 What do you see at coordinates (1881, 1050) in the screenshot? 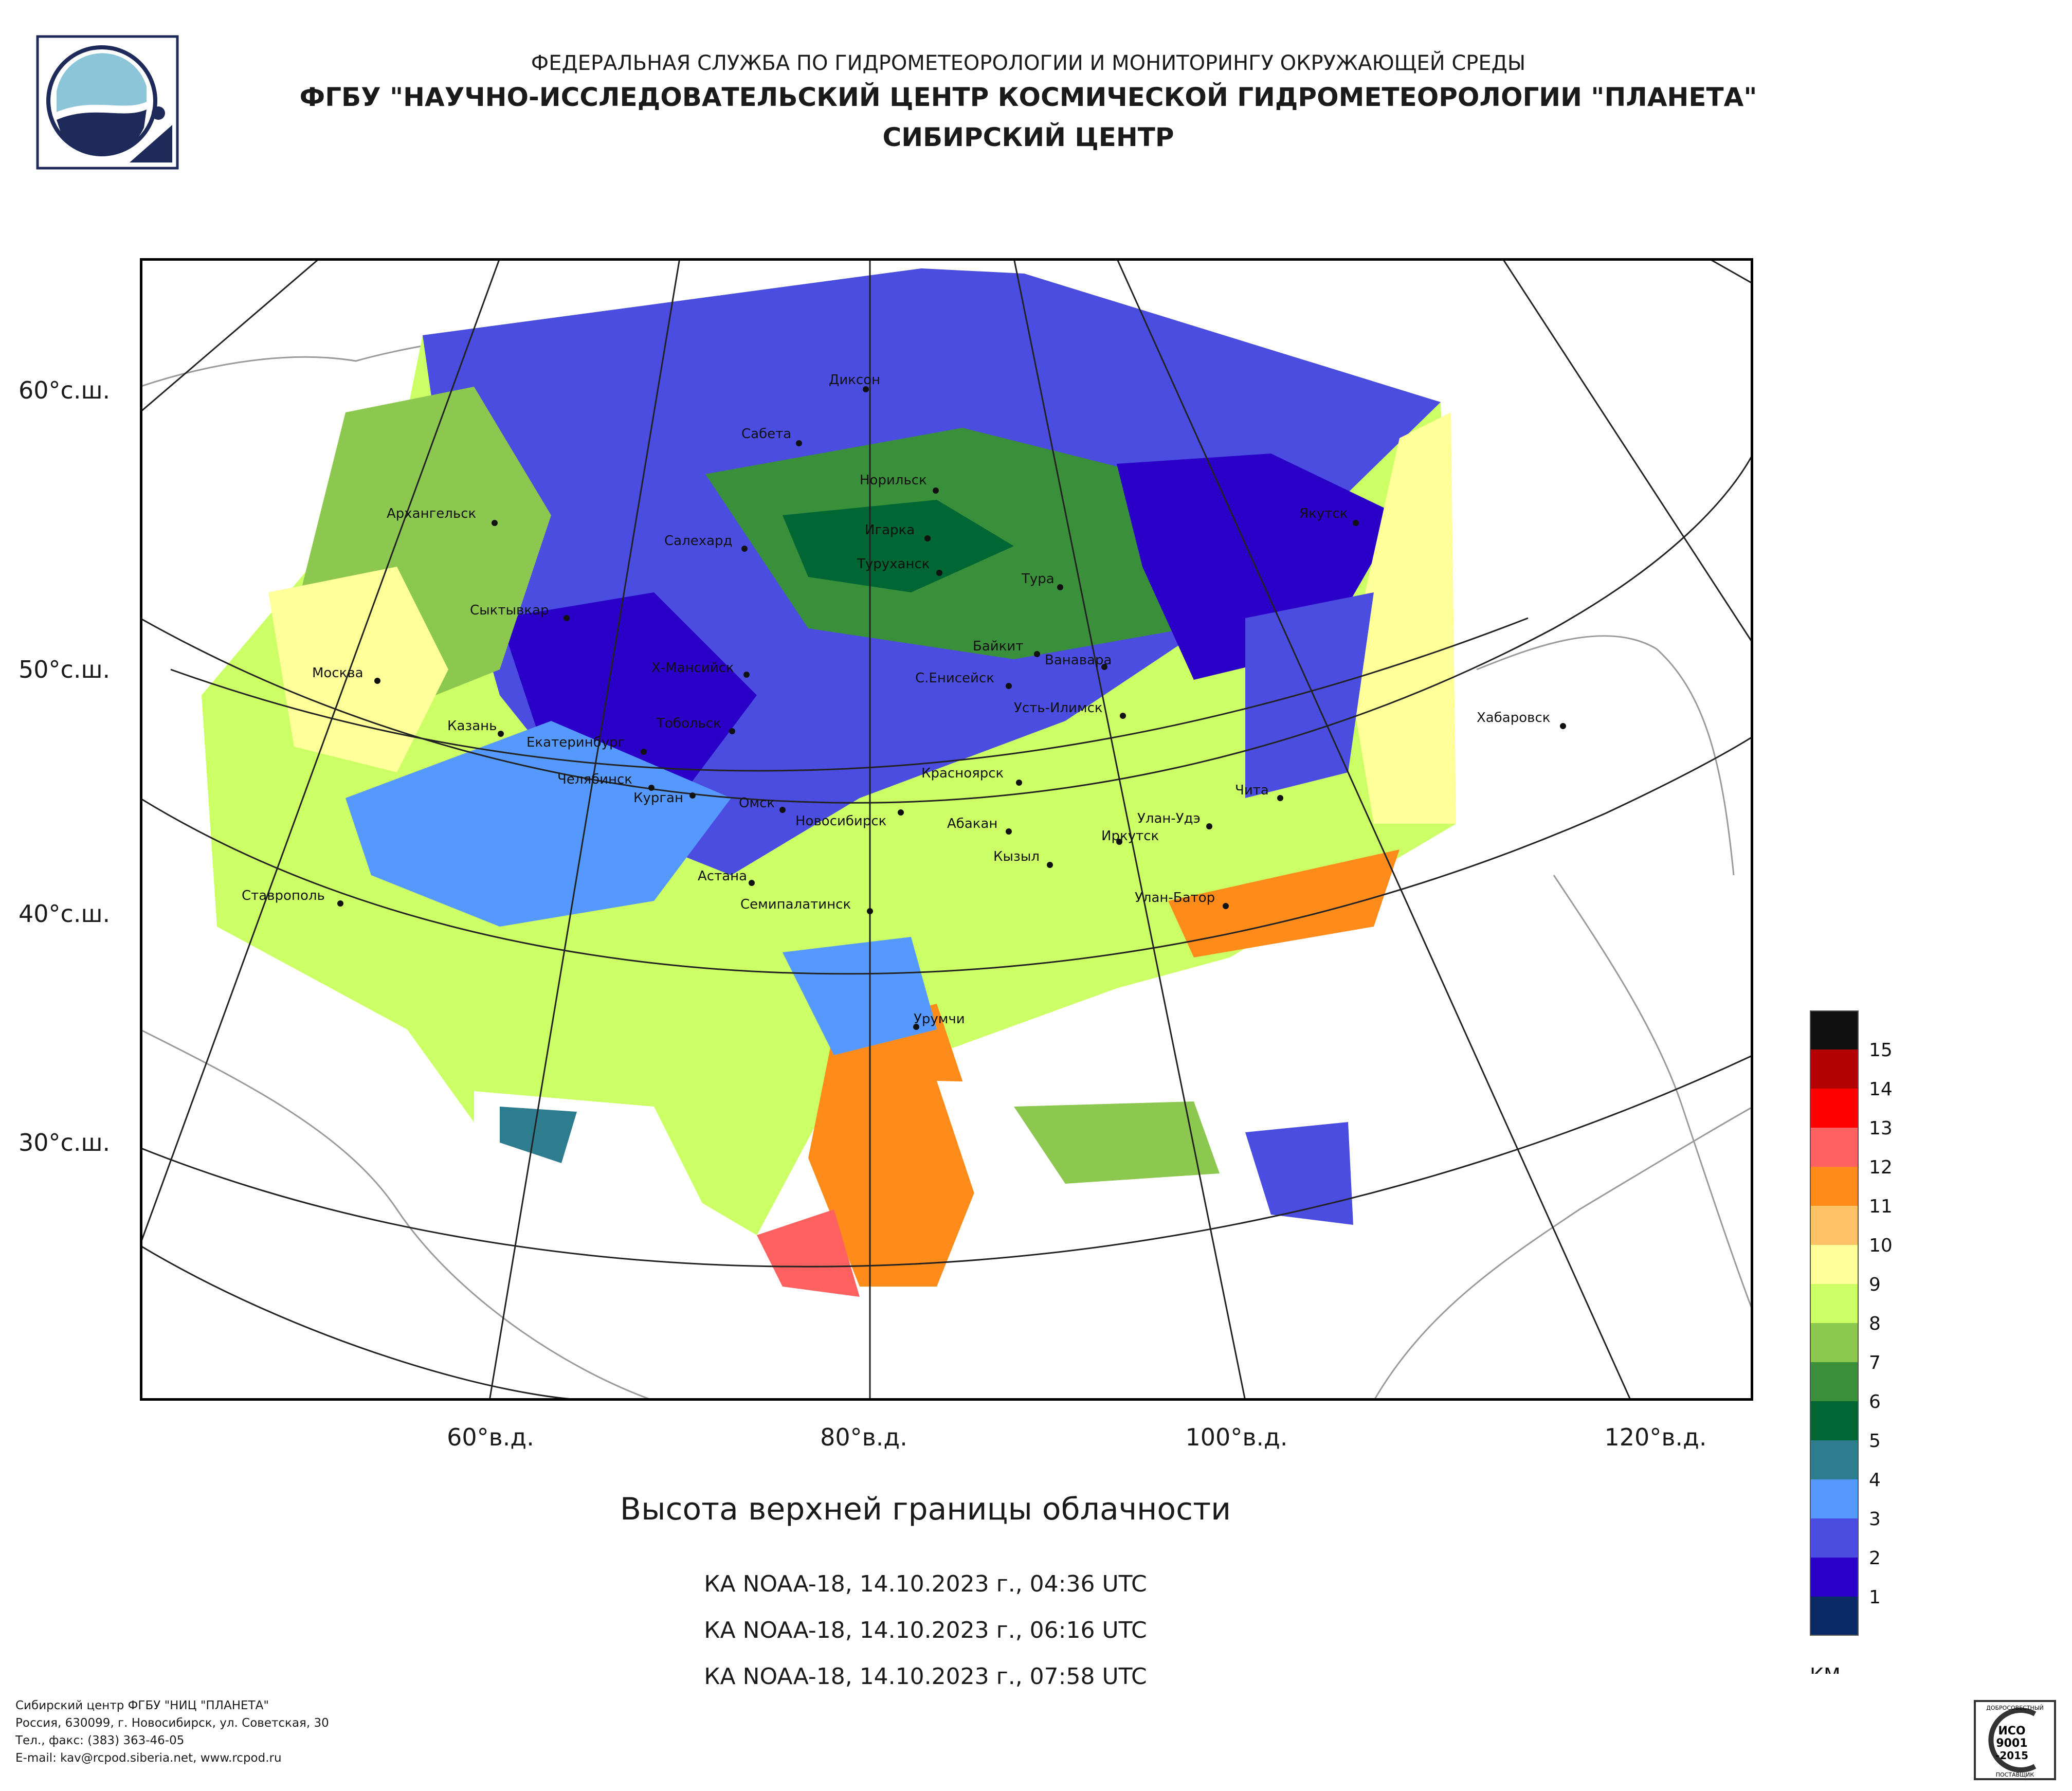
I see `legend-level-label: 15` at bounding box center [1881, 1050].